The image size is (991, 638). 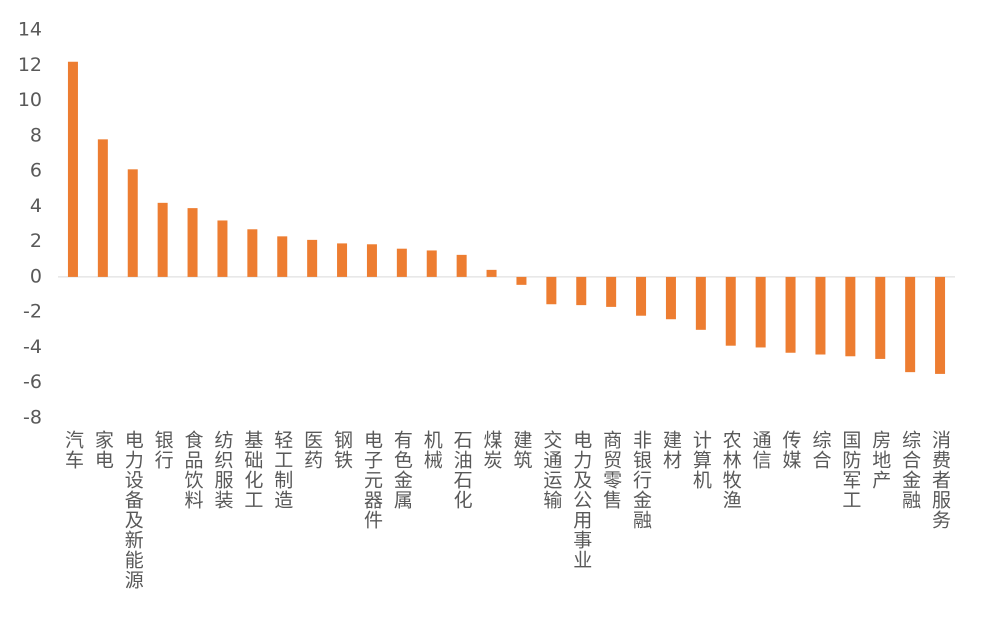 What do you see at coordinates (611, 470) in the screenshot?
I see `x-tick-label: 商贸零售` at bounding box center [611, 470].